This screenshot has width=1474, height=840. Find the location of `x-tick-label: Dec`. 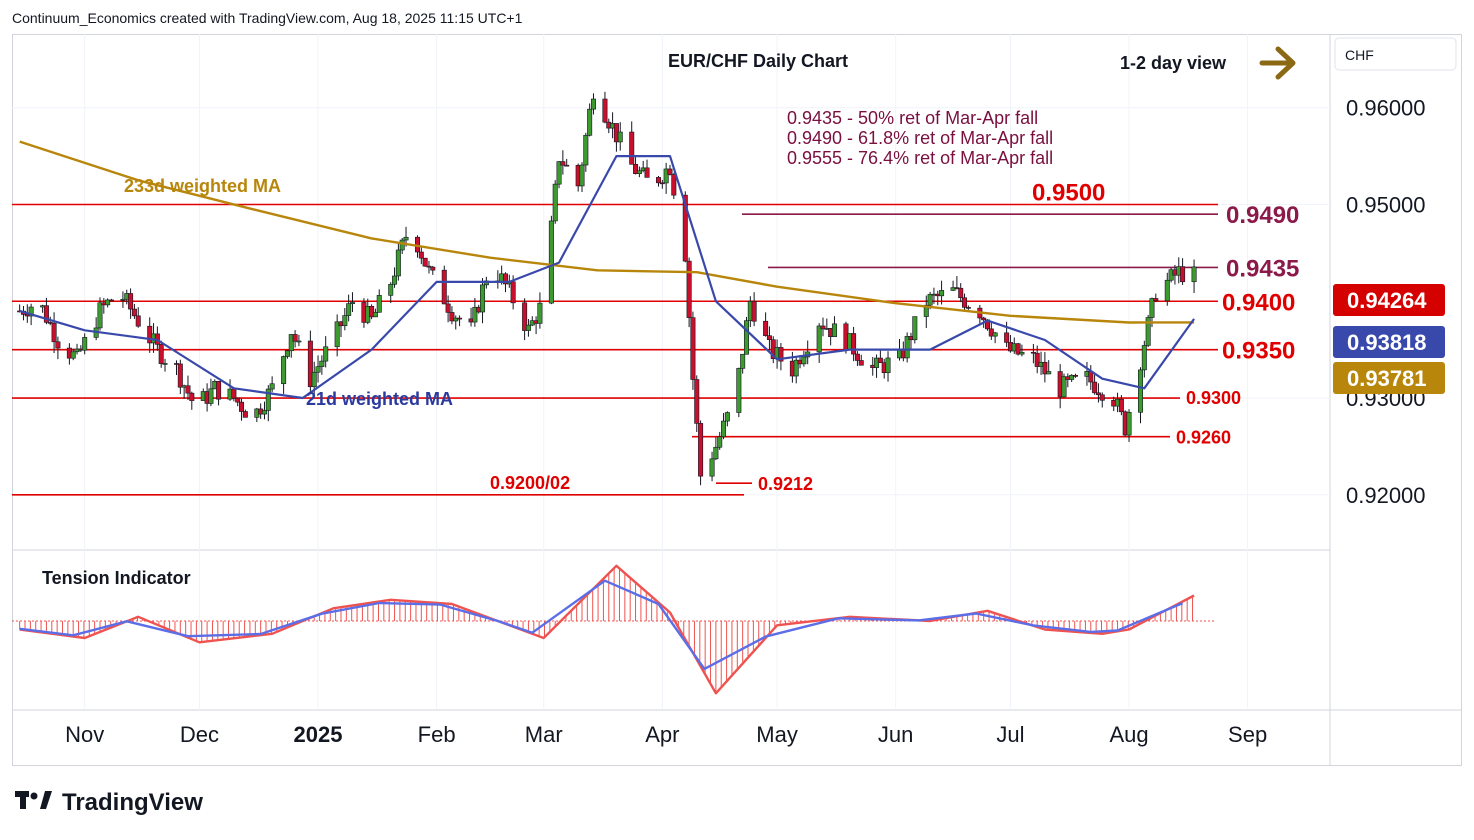

x-tick-label: Dec is located at coordinates (199, 734).